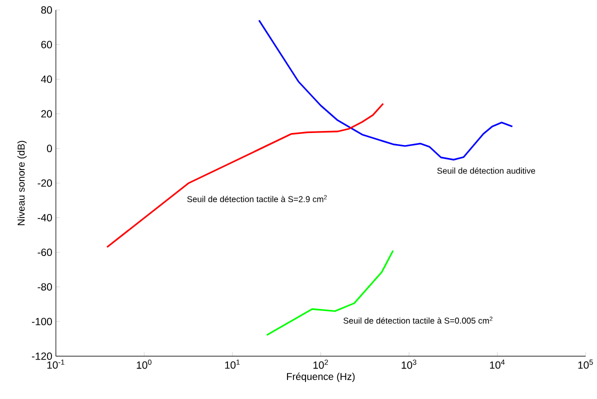 The height and width of the screenshot is (399, 597). What do you see at coordinates (257, 198) in the screenshot?
I see `series-label: Seuil de détection tactile à S=2.9 cm$^{2}$` at bounding box center [257, 198].